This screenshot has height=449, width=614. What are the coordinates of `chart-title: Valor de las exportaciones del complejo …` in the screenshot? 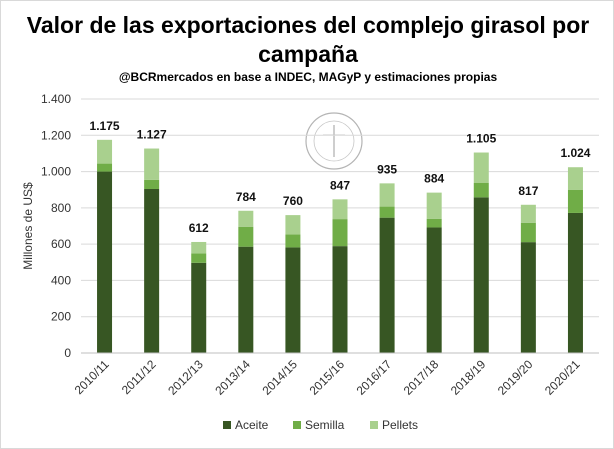 It's located at (308, 39).